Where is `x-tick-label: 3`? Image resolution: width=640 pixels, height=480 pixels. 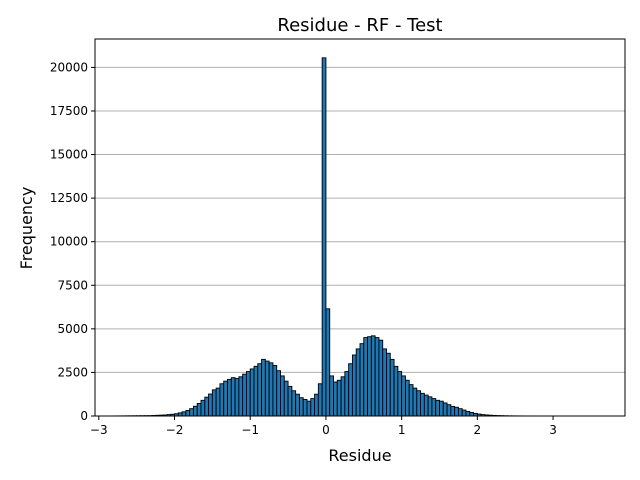
x-tick-label: 3 is located at coordinates (553, 430).